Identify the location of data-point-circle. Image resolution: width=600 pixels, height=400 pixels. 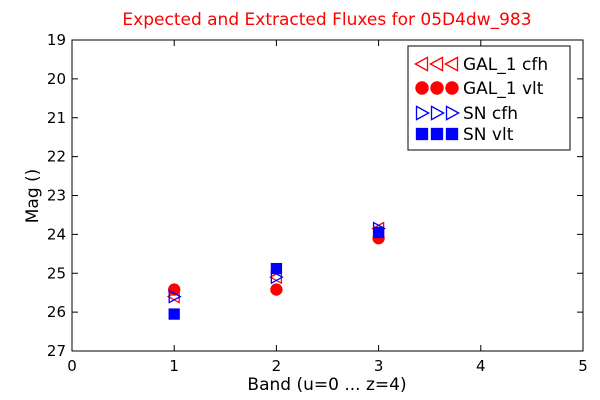
(276, 289).